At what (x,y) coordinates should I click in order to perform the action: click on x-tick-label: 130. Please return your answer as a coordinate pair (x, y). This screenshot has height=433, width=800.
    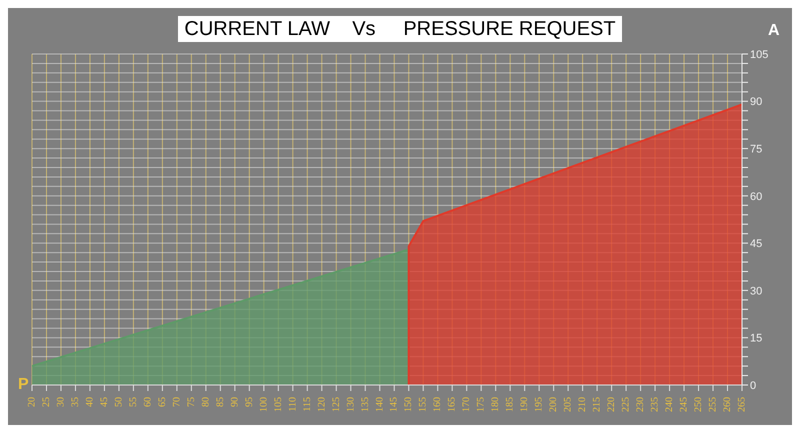
    Looking at the image, I should click on (350, 404).